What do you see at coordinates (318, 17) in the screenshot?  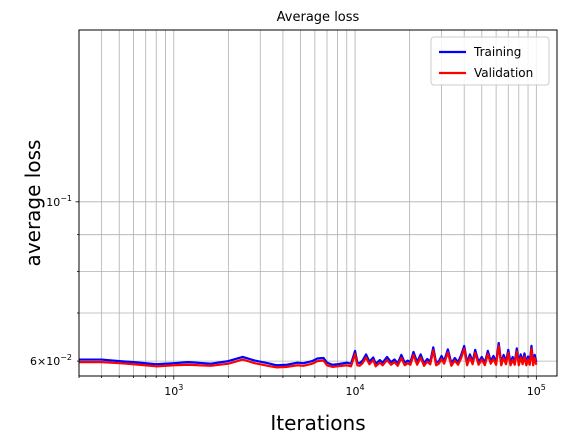 I see `chart-title: Average loss` at bounding box center [318, 17].